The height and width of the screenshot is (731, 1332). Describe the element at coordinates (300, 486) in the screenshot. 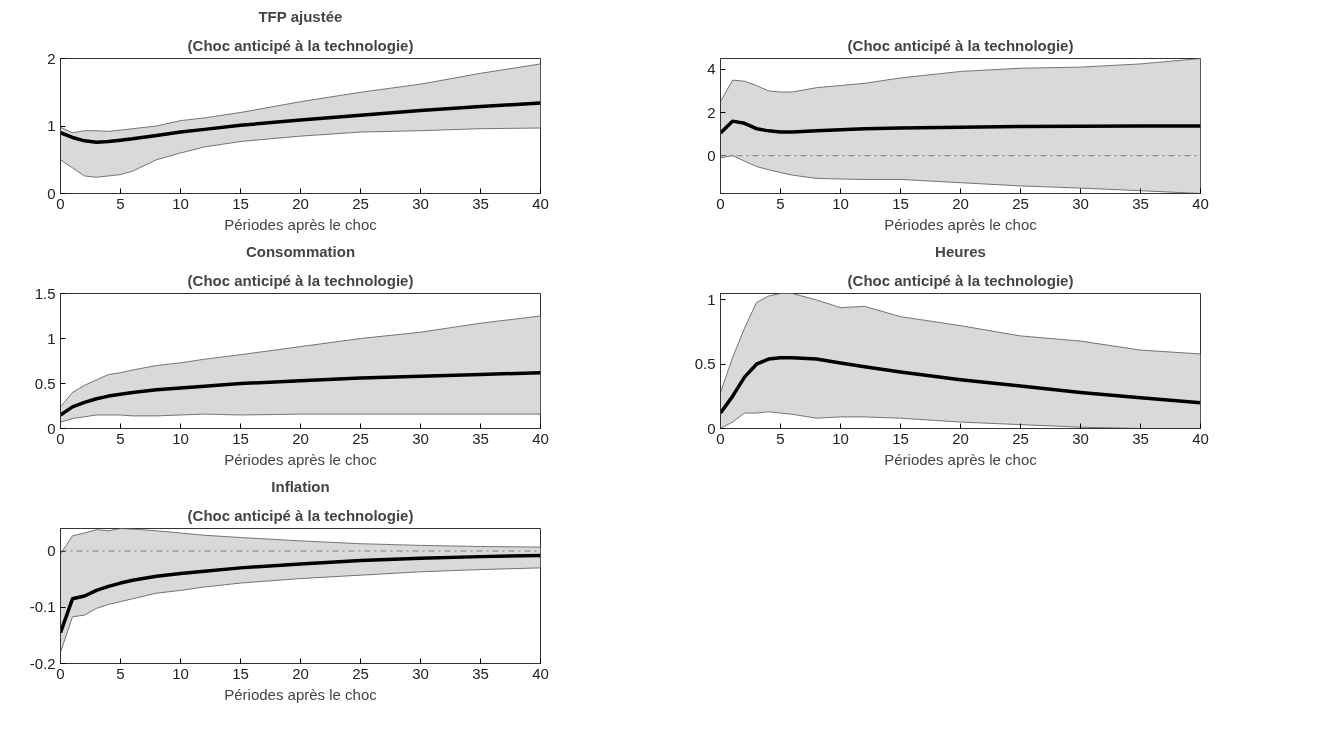

I see `chart-title: Inflation` at that location.